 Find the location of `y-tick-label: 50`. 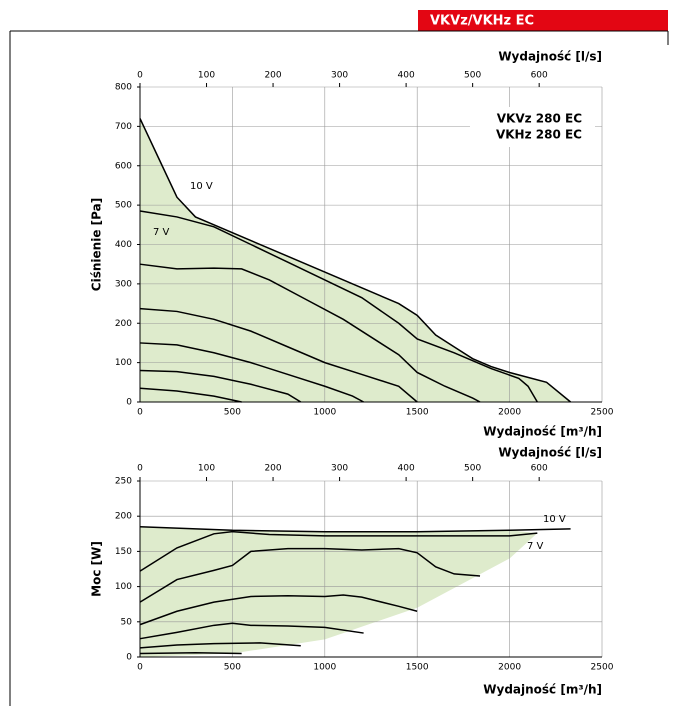

y-tick-label: 50 is located at coordinates (127, 622).